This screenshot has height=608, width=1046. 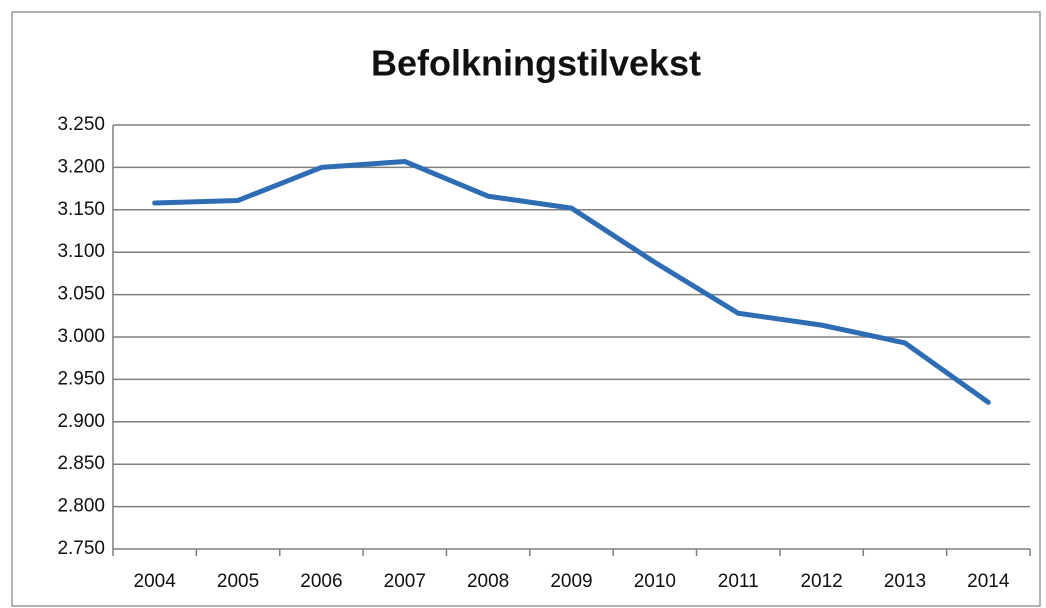 I want to click on y-tick-label: 3.200, so click(x=81, y=166).